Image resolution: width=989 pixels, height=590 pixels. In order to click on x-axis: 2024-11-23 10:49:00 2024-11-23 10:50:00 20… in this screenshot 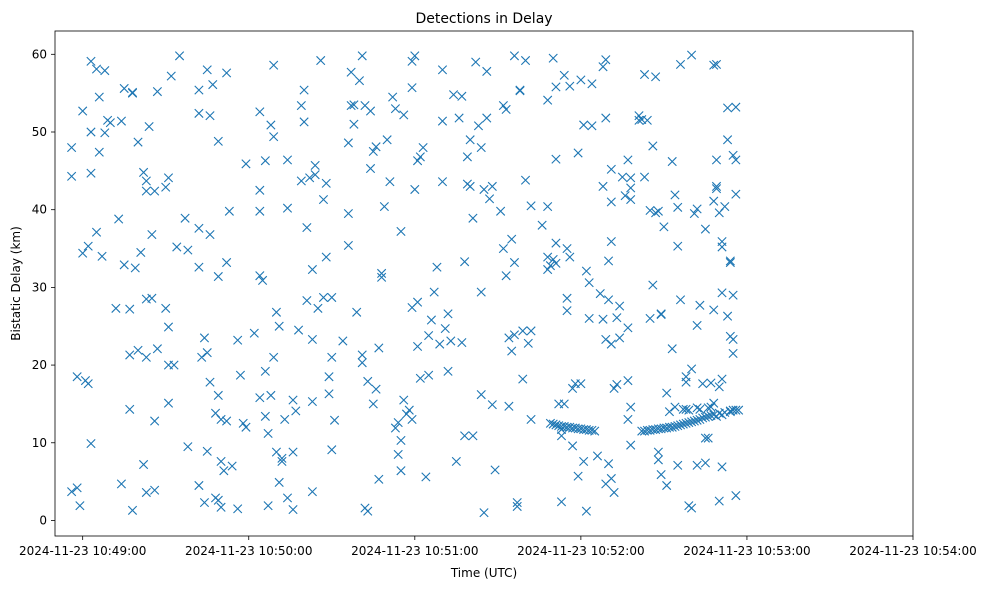, I will do `click(498, 547)`.